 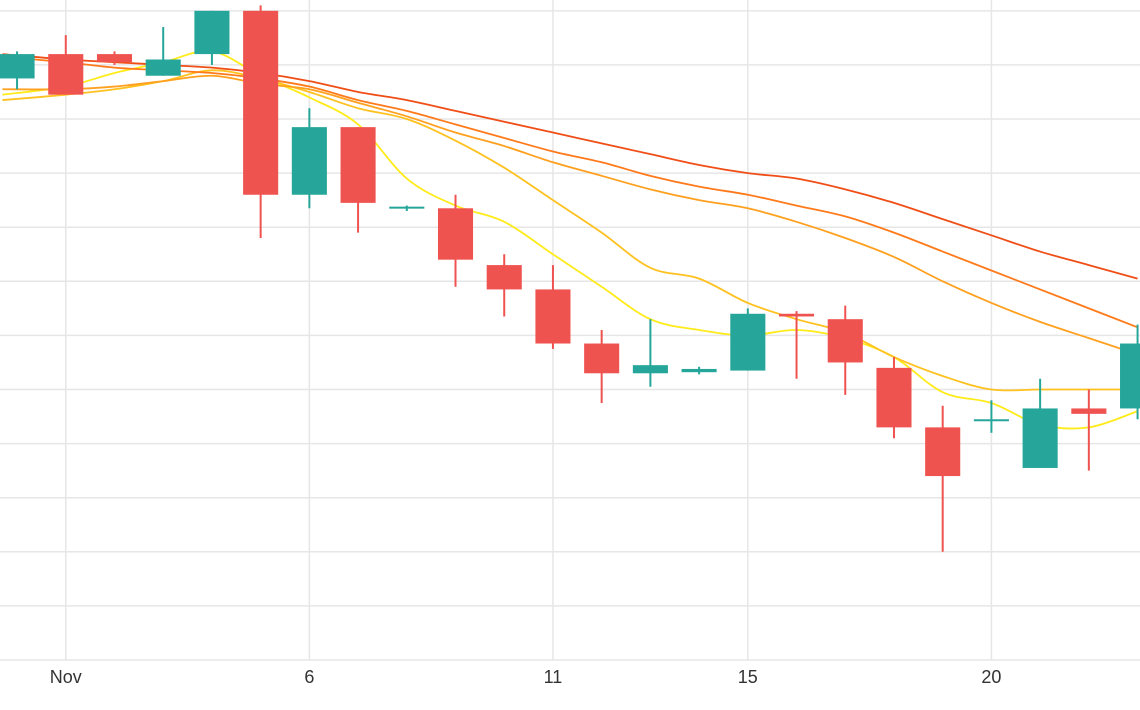 I want to click on x-axis-tick-labels: Nov611152025, so click(x=526, y=677).